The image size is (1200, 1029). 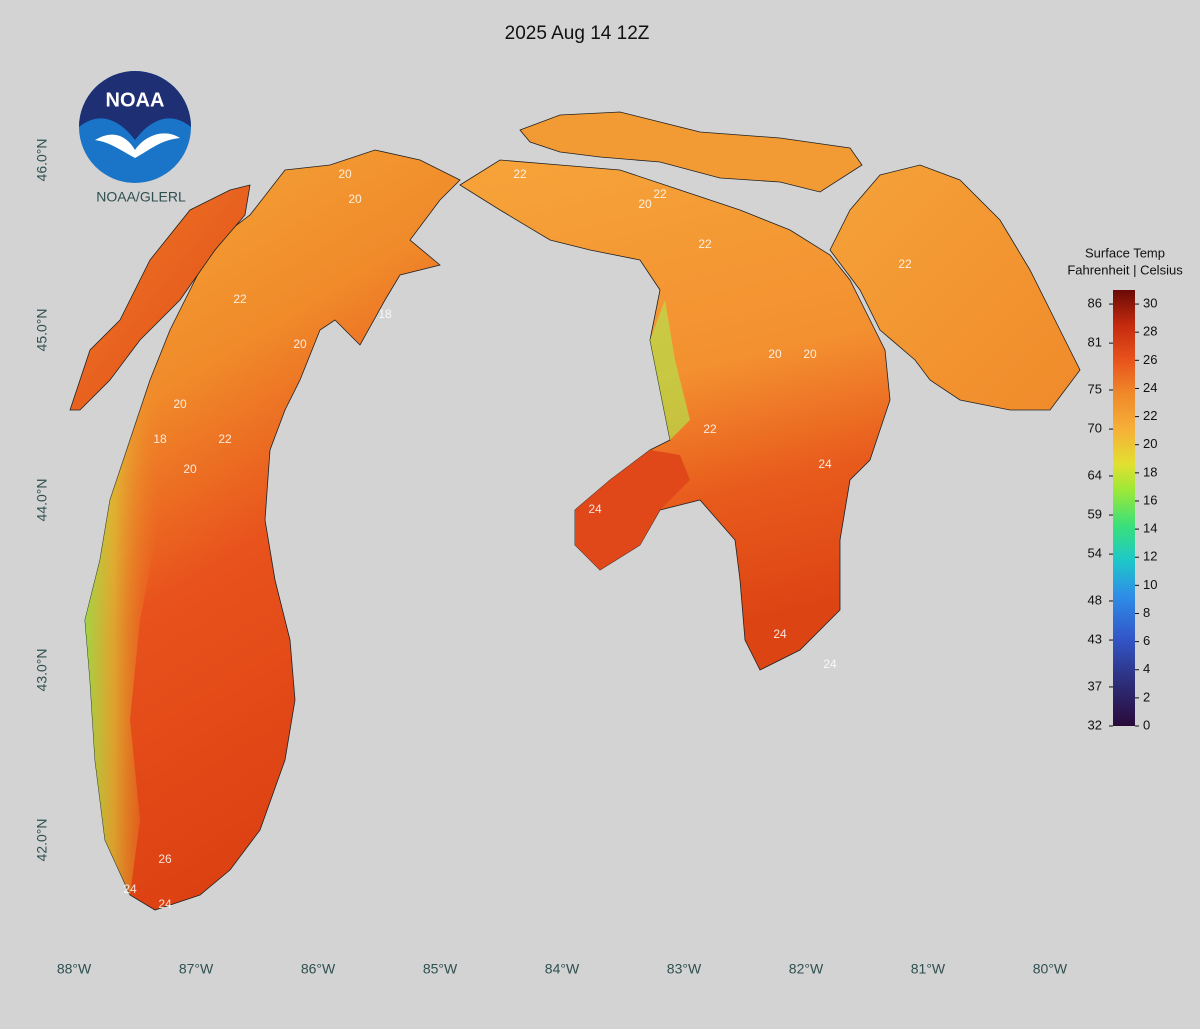 What do you see at coordinates (1125, 269) in the screenshot?
I see `colorbar-subtitle: Fahrenheit | Celsius` at bounding box center [1125, 269].